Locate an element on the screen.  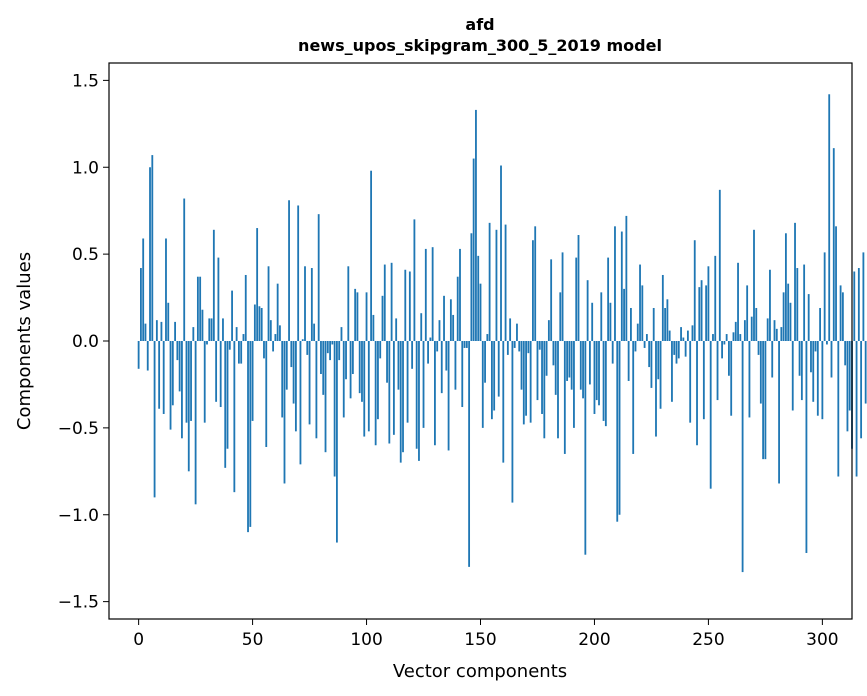
x-tick-label-200: 200 is located at coordinates (594, 640).